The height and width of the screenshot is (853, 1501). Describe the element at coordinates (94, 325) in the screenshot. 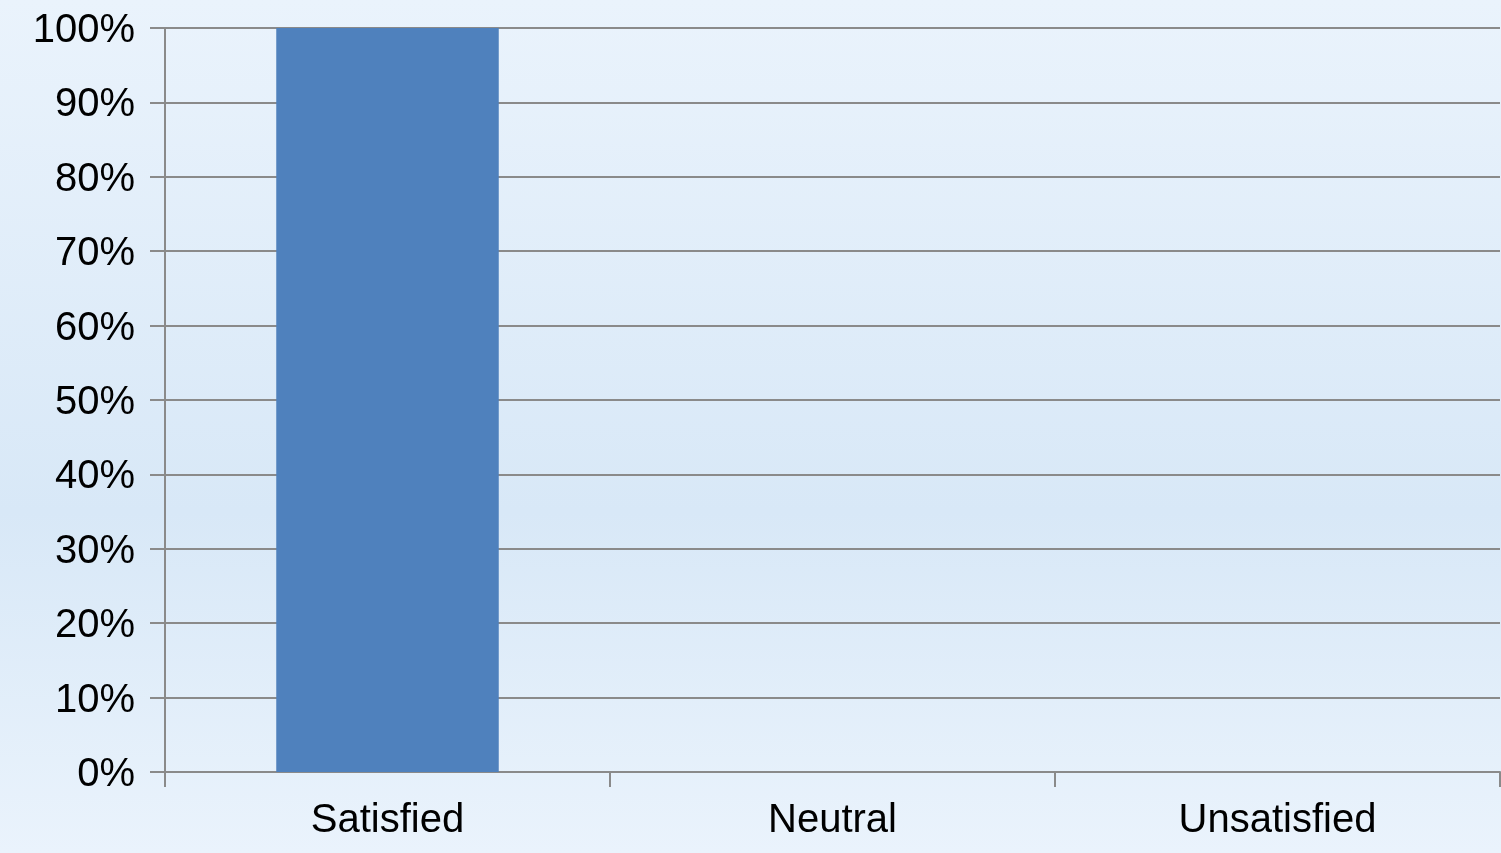

I see `y-tick-label: 60%` at that location.